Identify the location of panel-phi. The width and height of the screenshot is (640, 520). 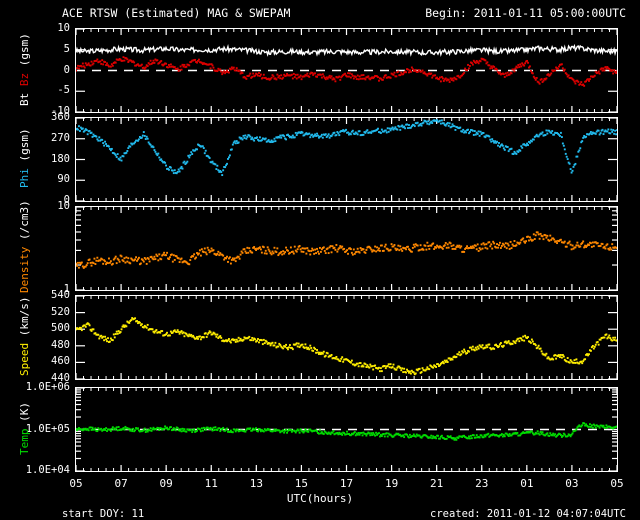
(346, 159).